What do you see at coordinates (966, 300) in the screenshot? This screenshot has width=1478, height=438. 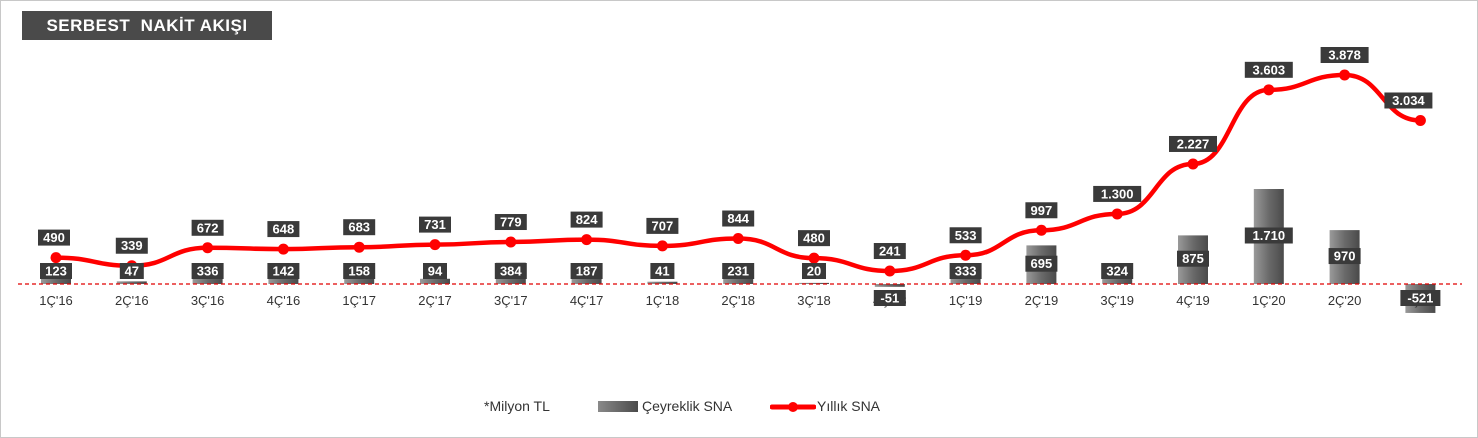 I see `x-tick-label: 1Ç'19` at bounding box center [966, 300].